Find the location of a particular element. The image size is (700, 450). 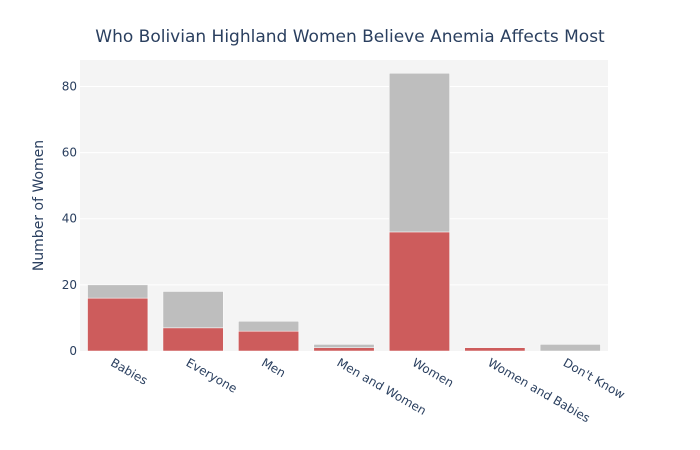

bar-1-babies is located at coordinates (118, 324).